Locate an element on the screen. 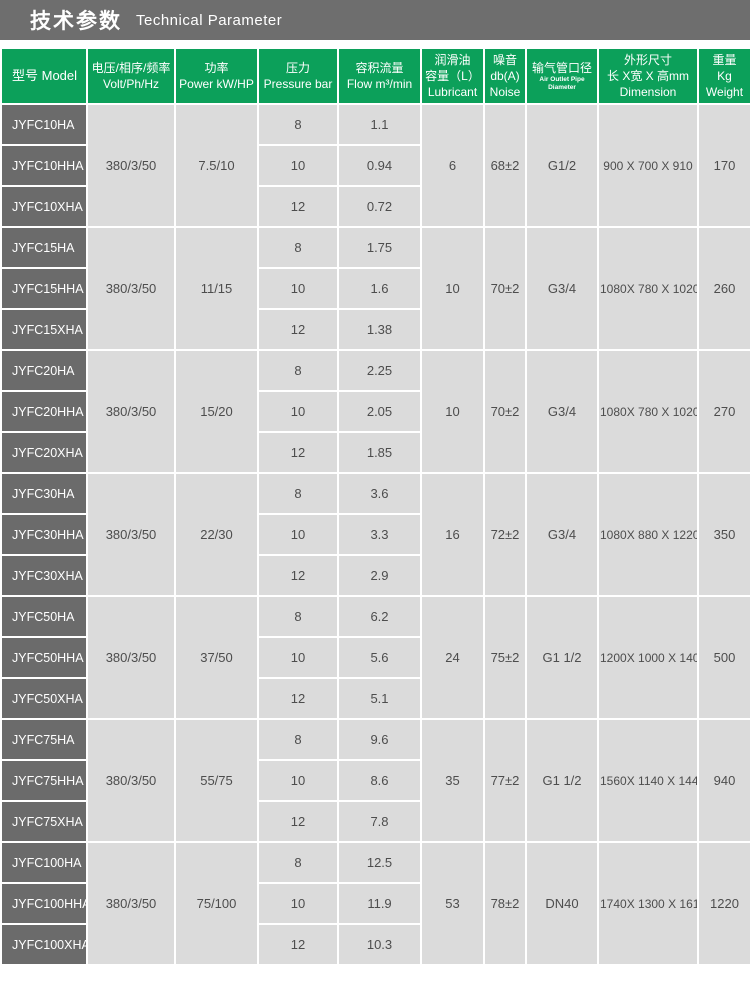  flow-cell: 3.3 is located at coordinates (379, 534).